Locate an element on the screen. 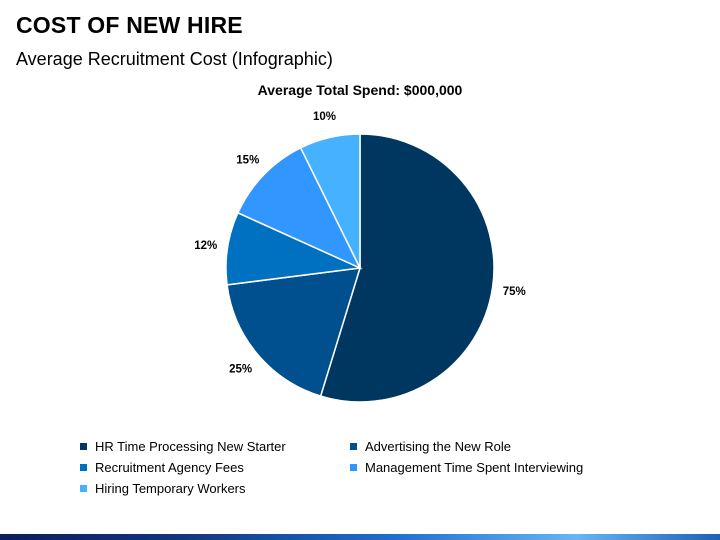 This screenshot has height=540, width=720. legend-item: Hiring Temporary Workers is located at coordinates (215, 488).